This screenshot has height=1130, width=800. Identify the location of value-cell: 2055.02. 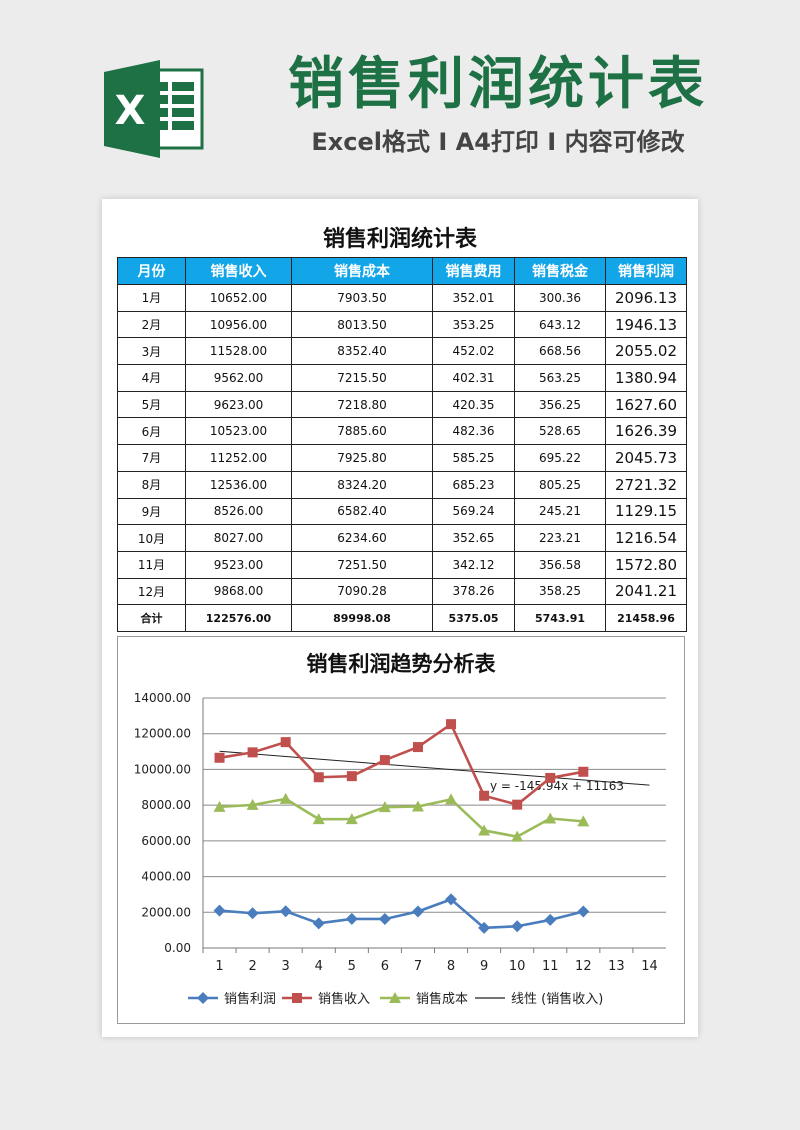
(646, 351).